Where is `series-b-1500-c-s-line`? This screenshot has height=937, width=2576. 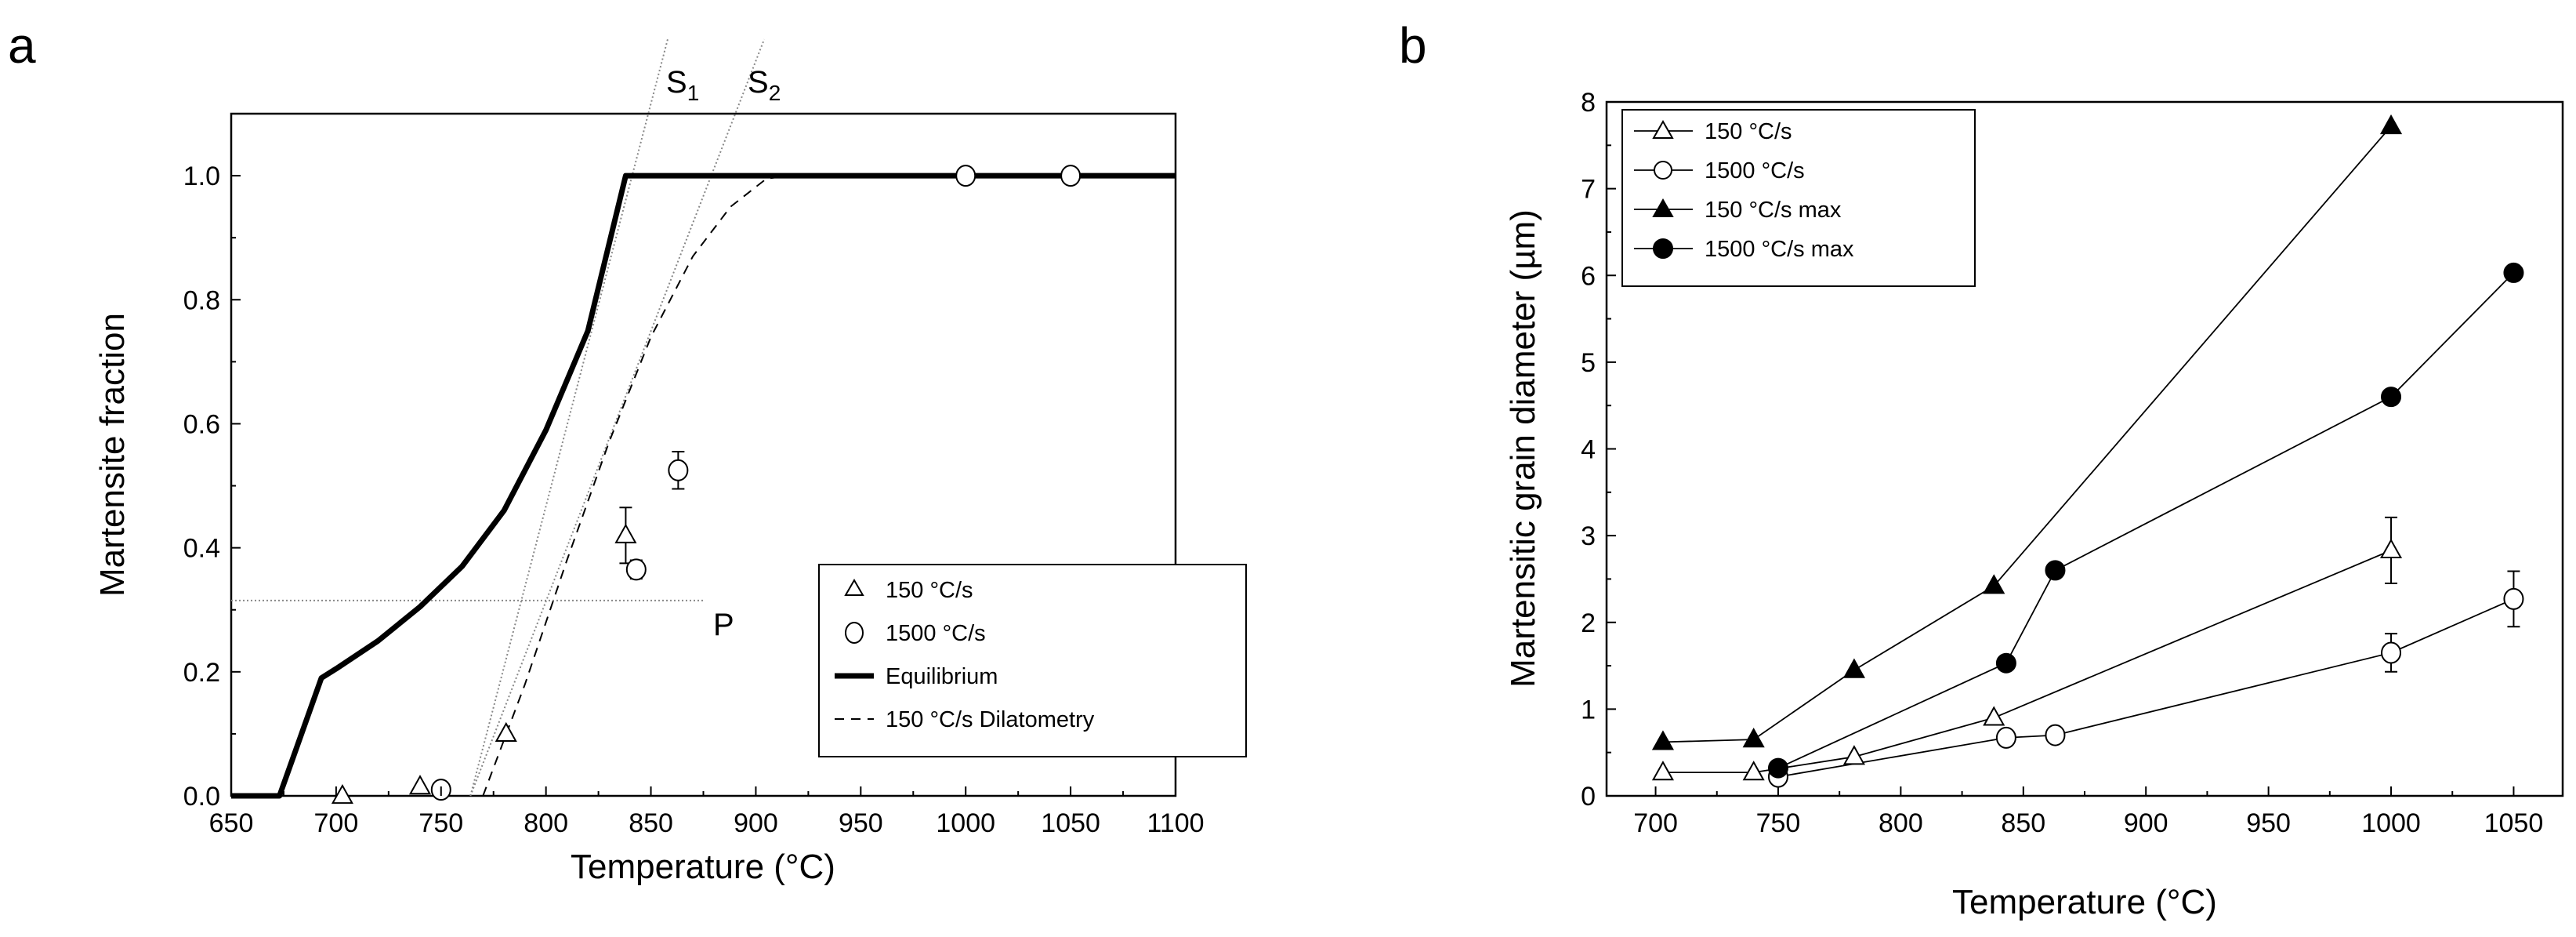 series-b-1500-c-s-line is located at coordinates (2145, 688).